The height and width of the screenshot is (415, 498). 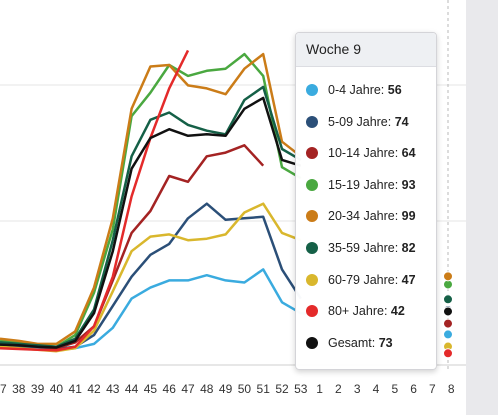 I want to click on tooltip-row-label: 5-09 Jahre:, so click(x=361, y=121).